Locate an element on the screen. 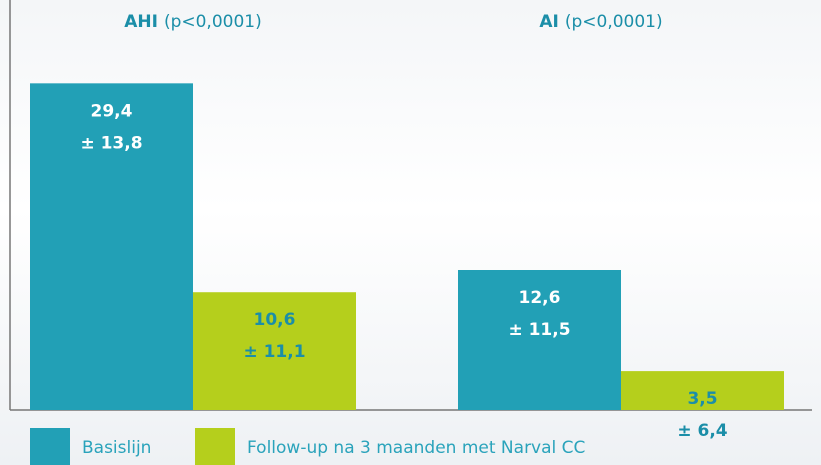  category-name: AI is located at coordinates (548, 22).